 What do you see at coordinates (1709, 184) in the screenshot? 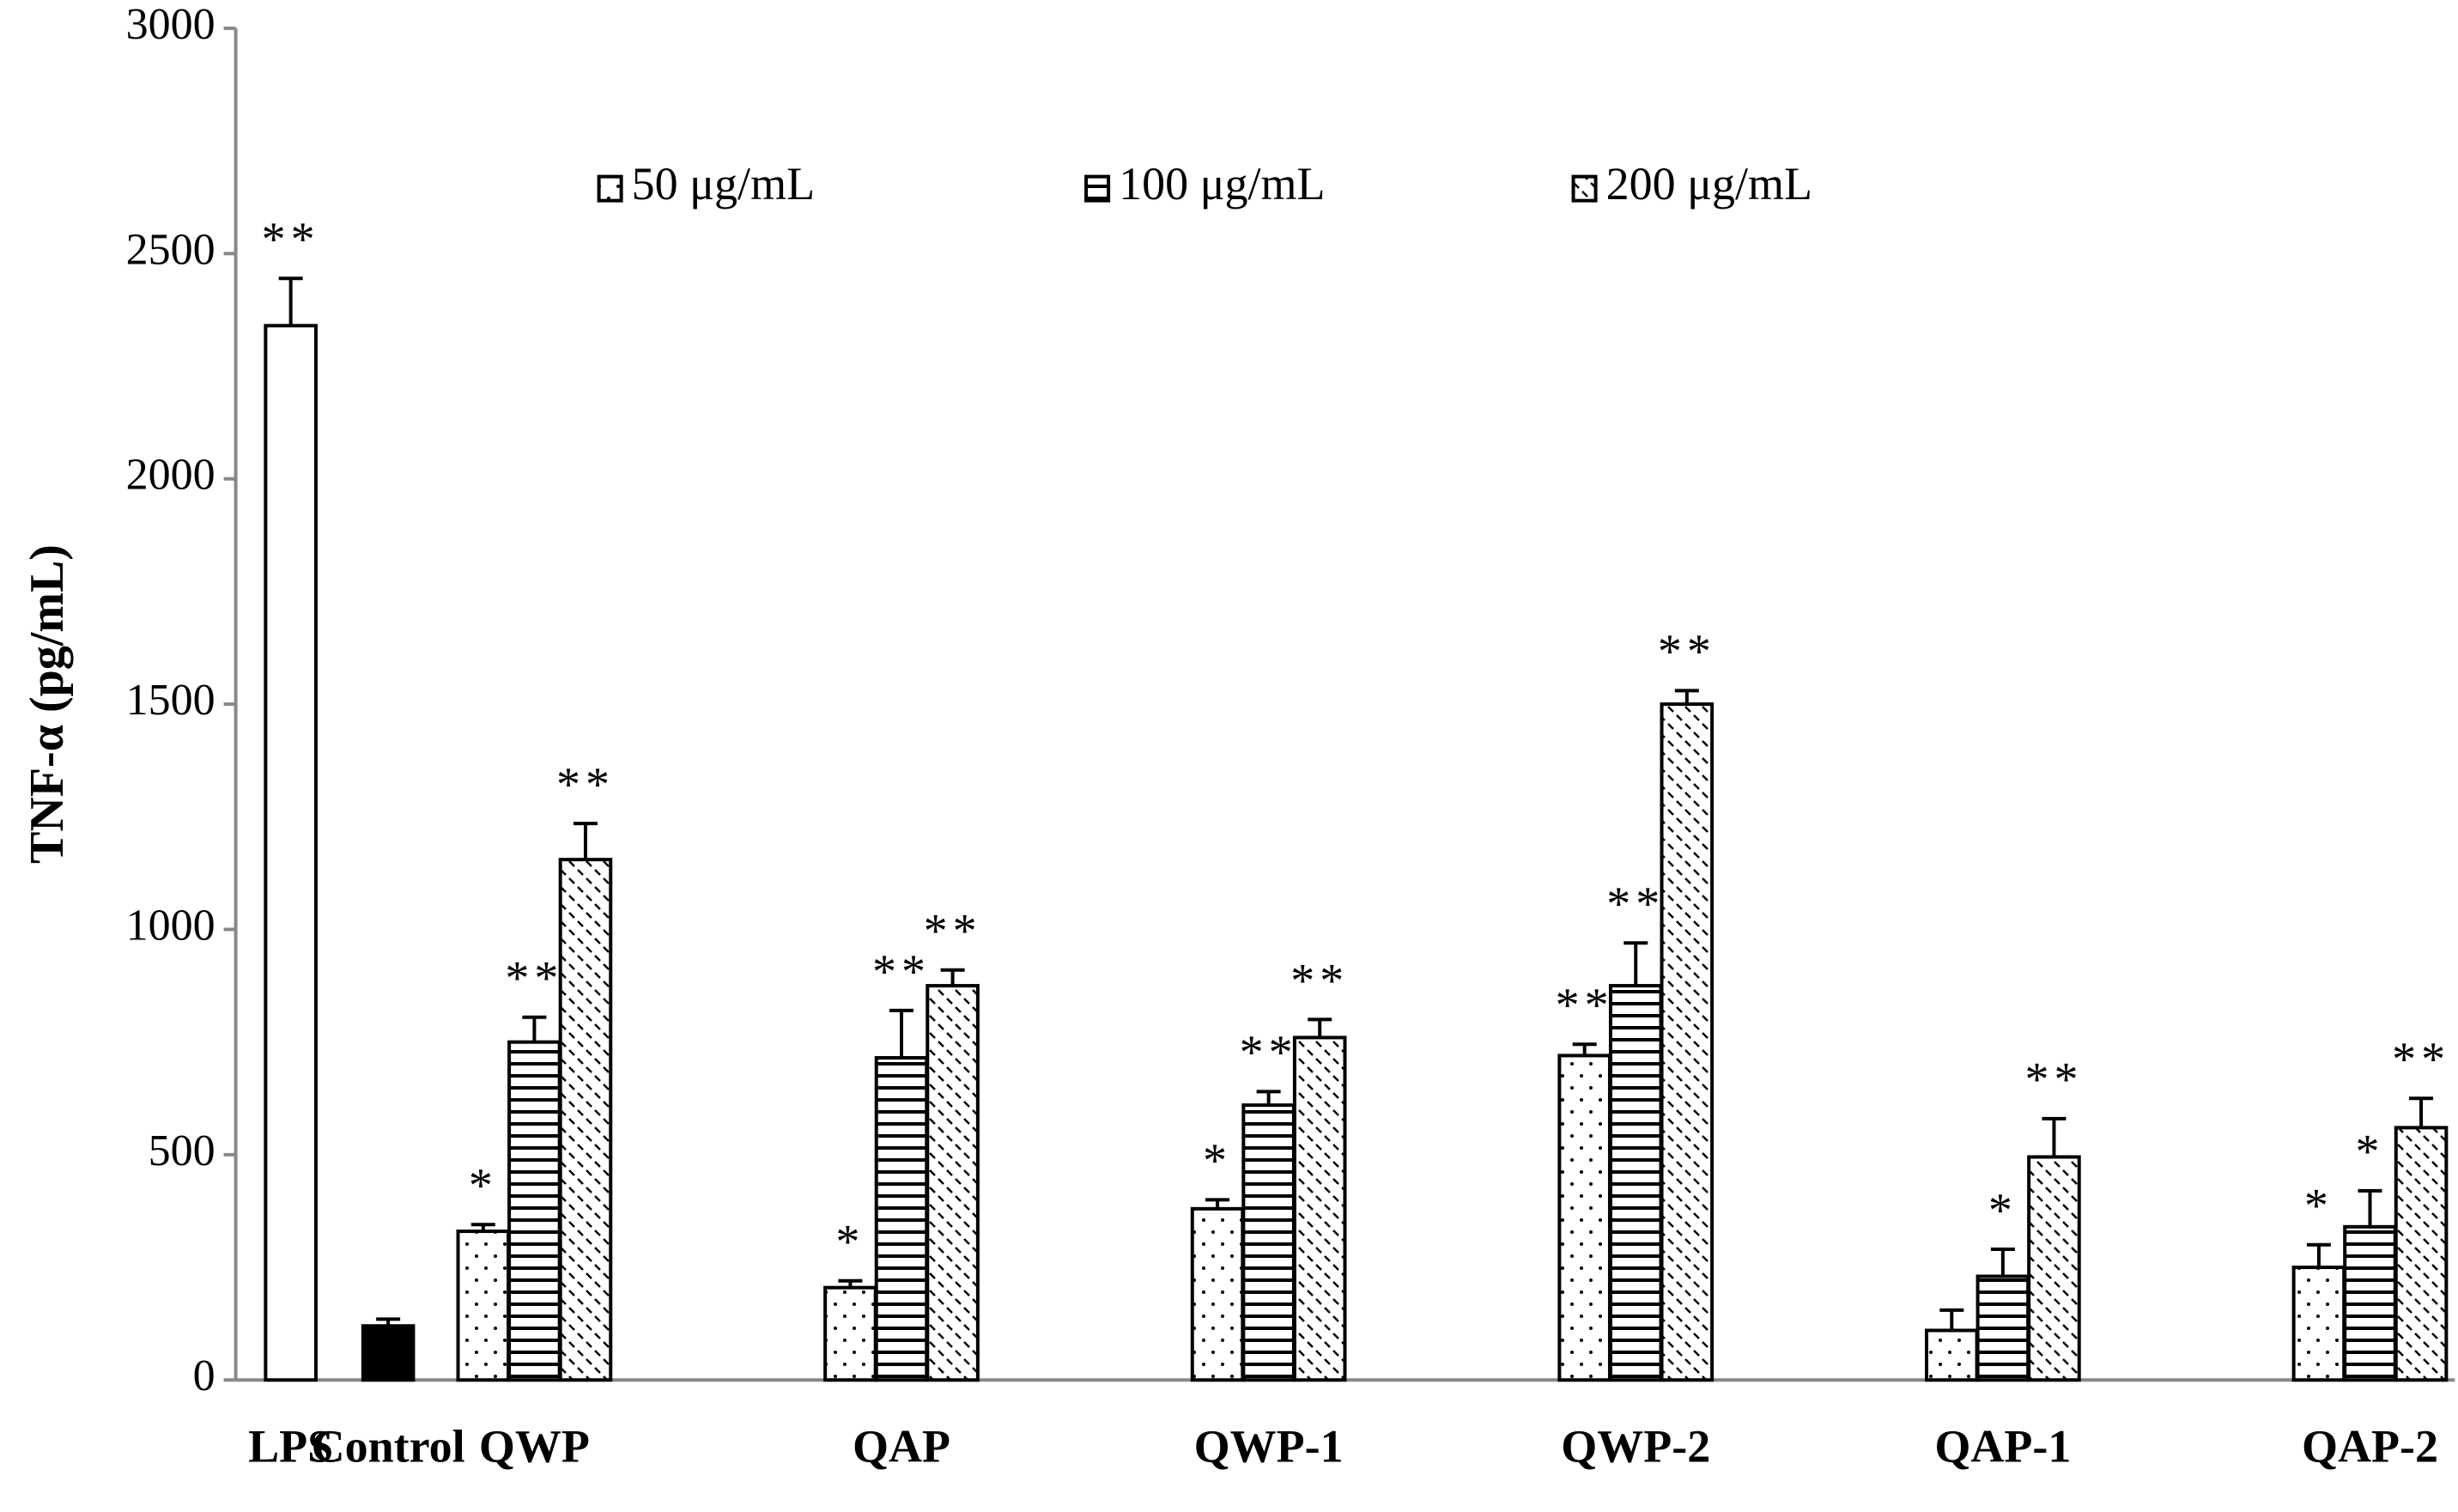
I see `legend-label: 200 μg/mL` at bounding box center [1709, 184].